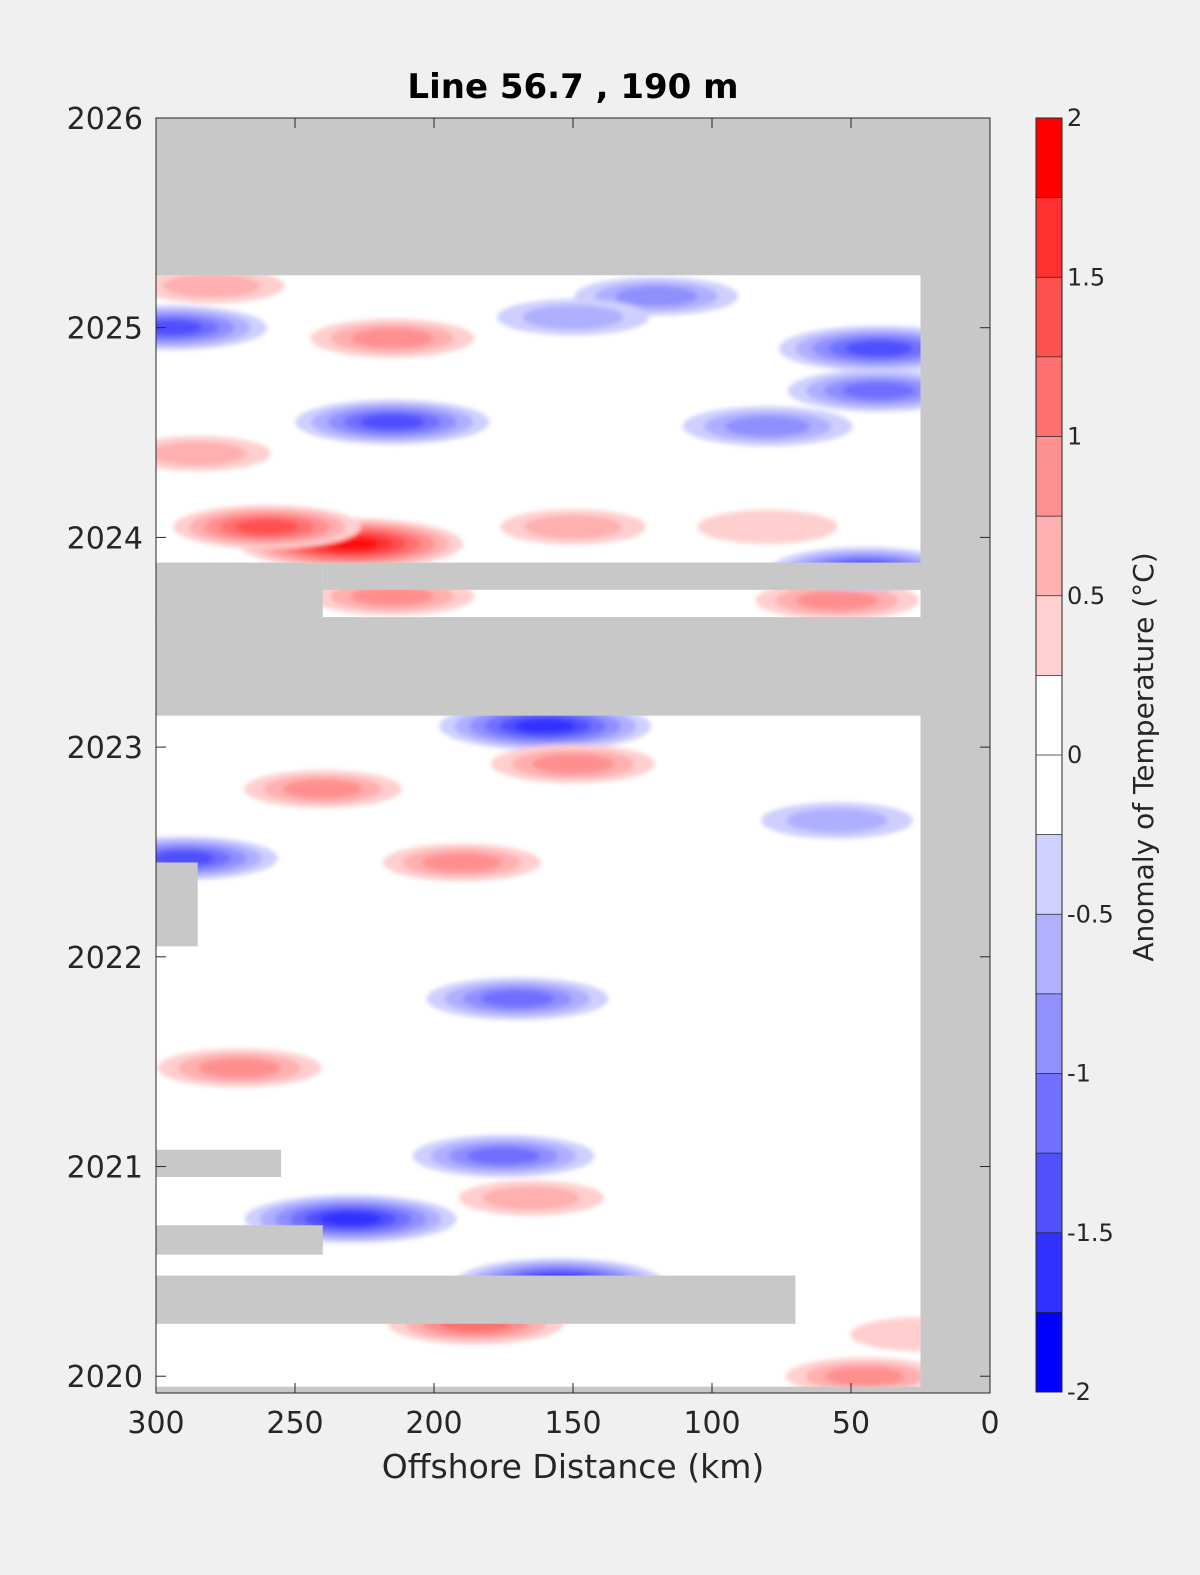  Describe the element at coordinates (572, 1423) in the screenshot. I see `x-tick-label: 150` at that location.